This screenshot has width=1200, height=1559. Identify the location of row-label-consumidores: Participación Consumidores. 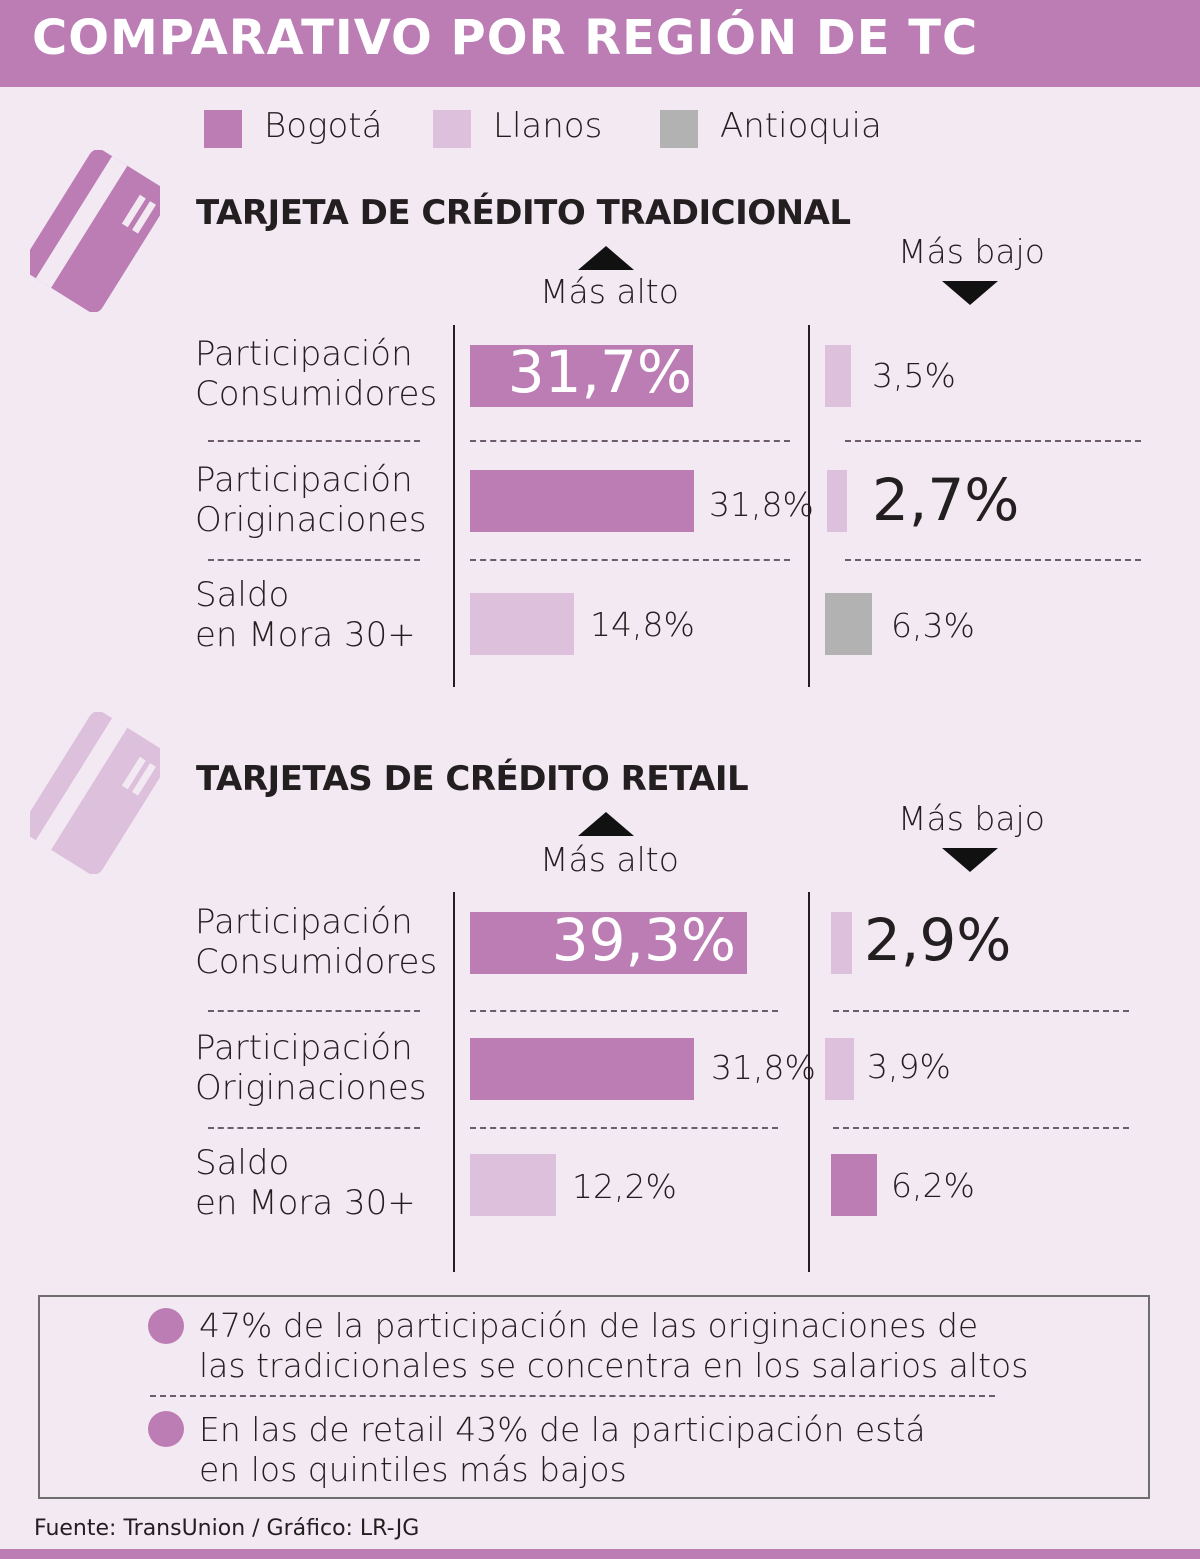
(316, 374).